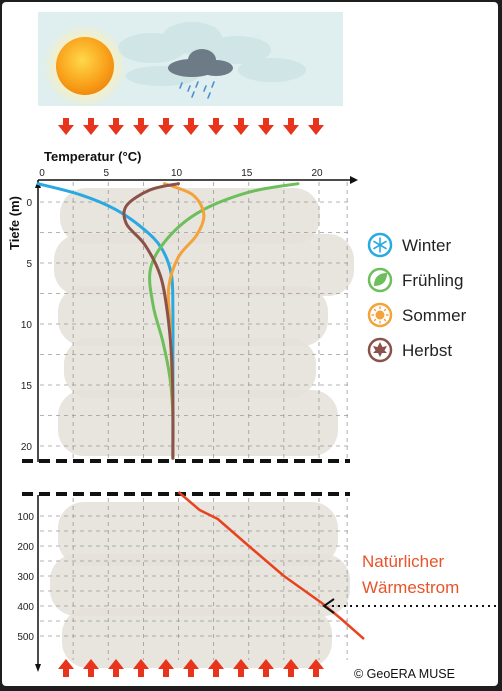 This screenshot has height=691, width=502. I want to click on x-tick-label: 20, so click(317, 173).